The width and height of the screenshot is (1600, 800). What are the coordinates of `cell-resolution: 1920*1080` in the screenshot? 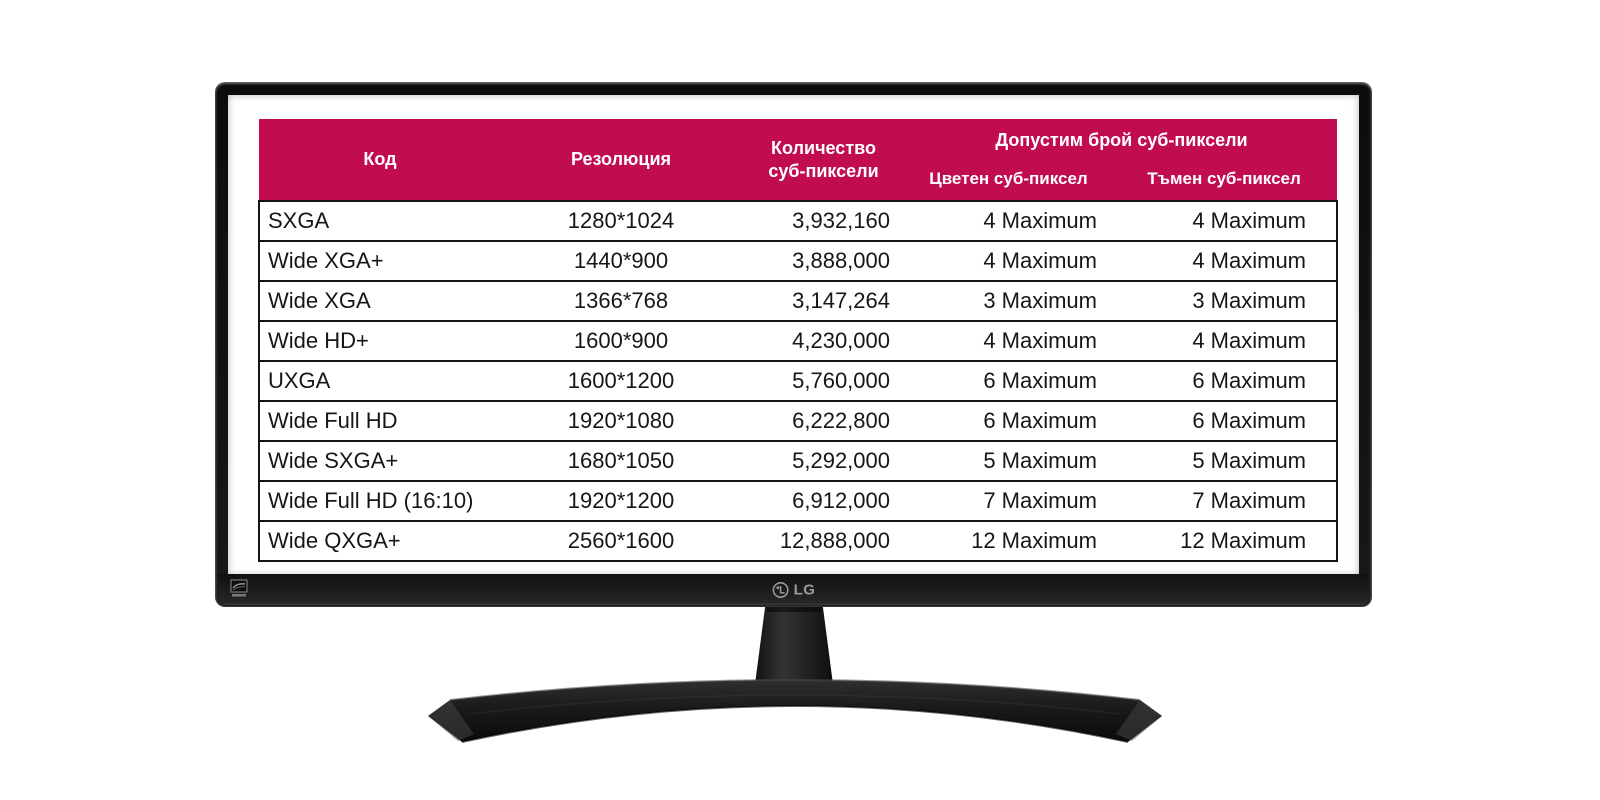 It's located at (621, 421).